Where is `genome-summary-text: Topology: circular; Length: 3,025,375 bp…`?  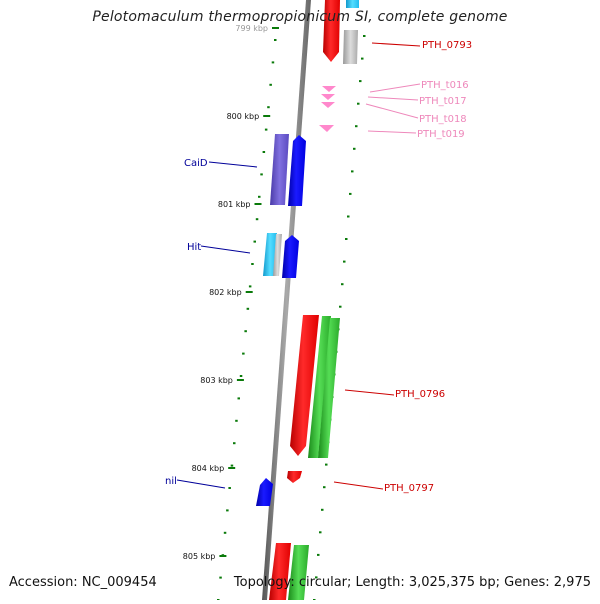 genome-summary-text: Topology: circular; Length: 3,025,375 bp… is located at coordinates (412, 582).